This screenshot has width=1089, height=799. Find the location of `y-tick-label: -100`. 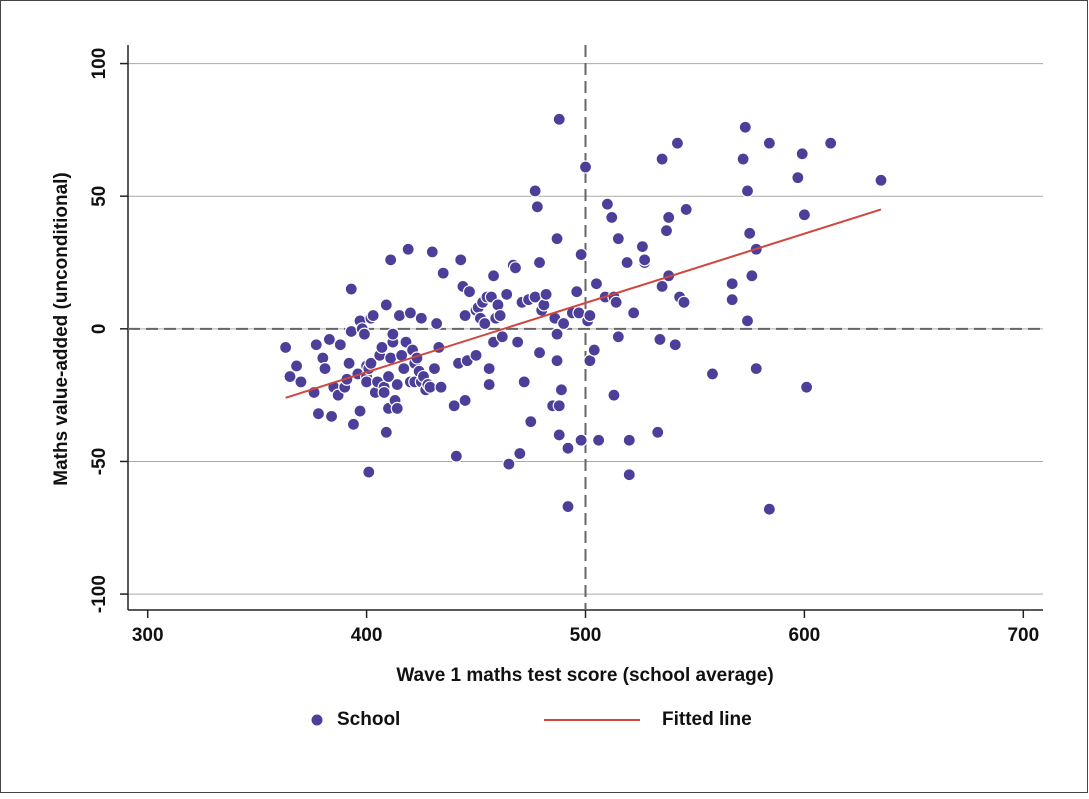

y-tick-label: -100 is located at coordinates (99, 594).